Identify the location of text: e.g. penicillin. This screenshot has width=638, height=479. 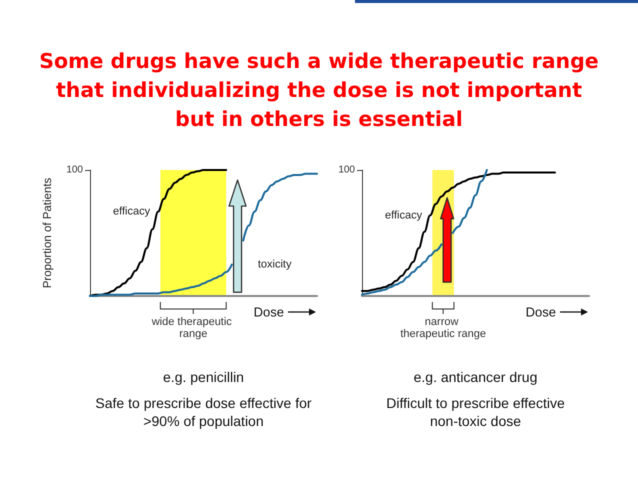
(203, 377).